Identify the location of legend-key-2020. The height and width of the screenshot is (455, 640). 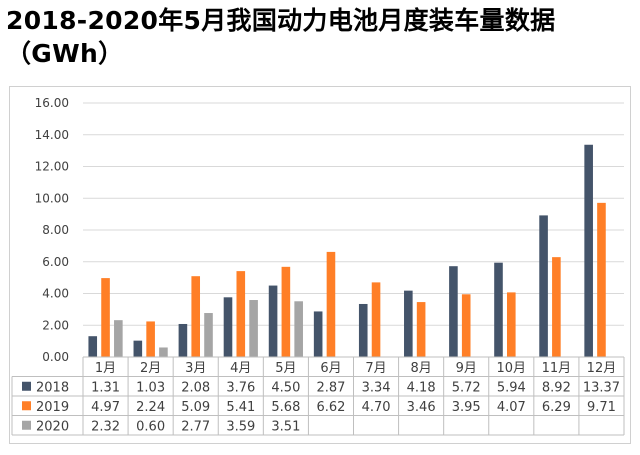
(26, 425).